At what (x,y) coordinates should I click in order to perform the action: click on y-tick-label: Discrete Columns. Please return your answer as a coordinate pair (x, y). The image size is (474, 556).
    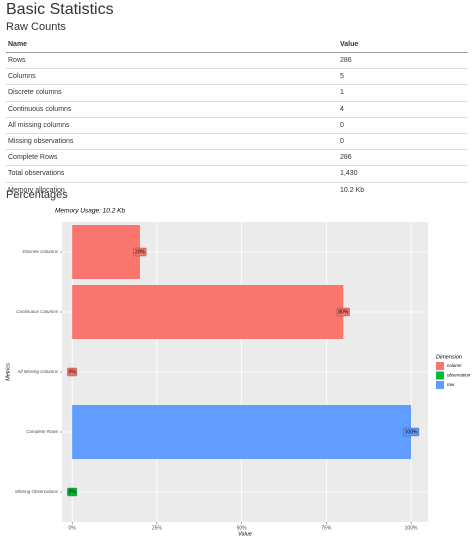
    Looking at the image, I should click on (40, 251).